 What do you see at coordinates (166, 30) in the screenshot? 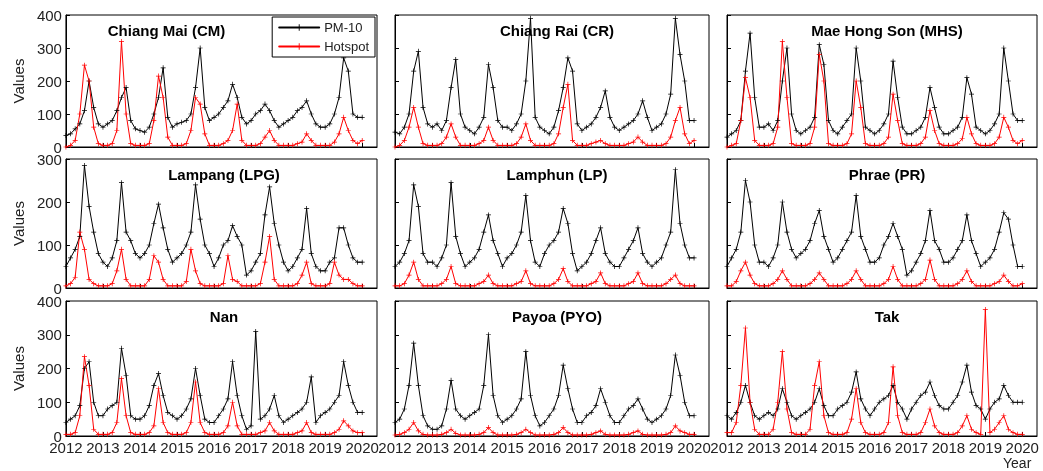
I see `chart-title: Chiang Mai (CM)` at bounding box center [166, 30].